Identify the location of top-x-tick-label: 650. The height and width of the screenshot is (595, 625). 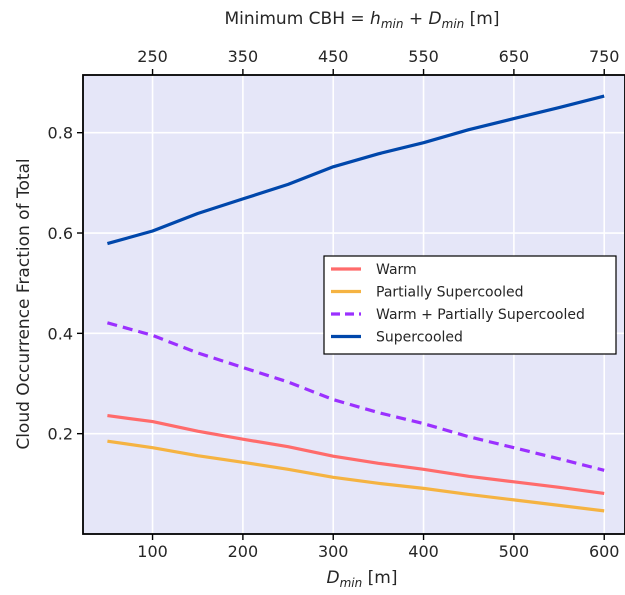
(514, 56).